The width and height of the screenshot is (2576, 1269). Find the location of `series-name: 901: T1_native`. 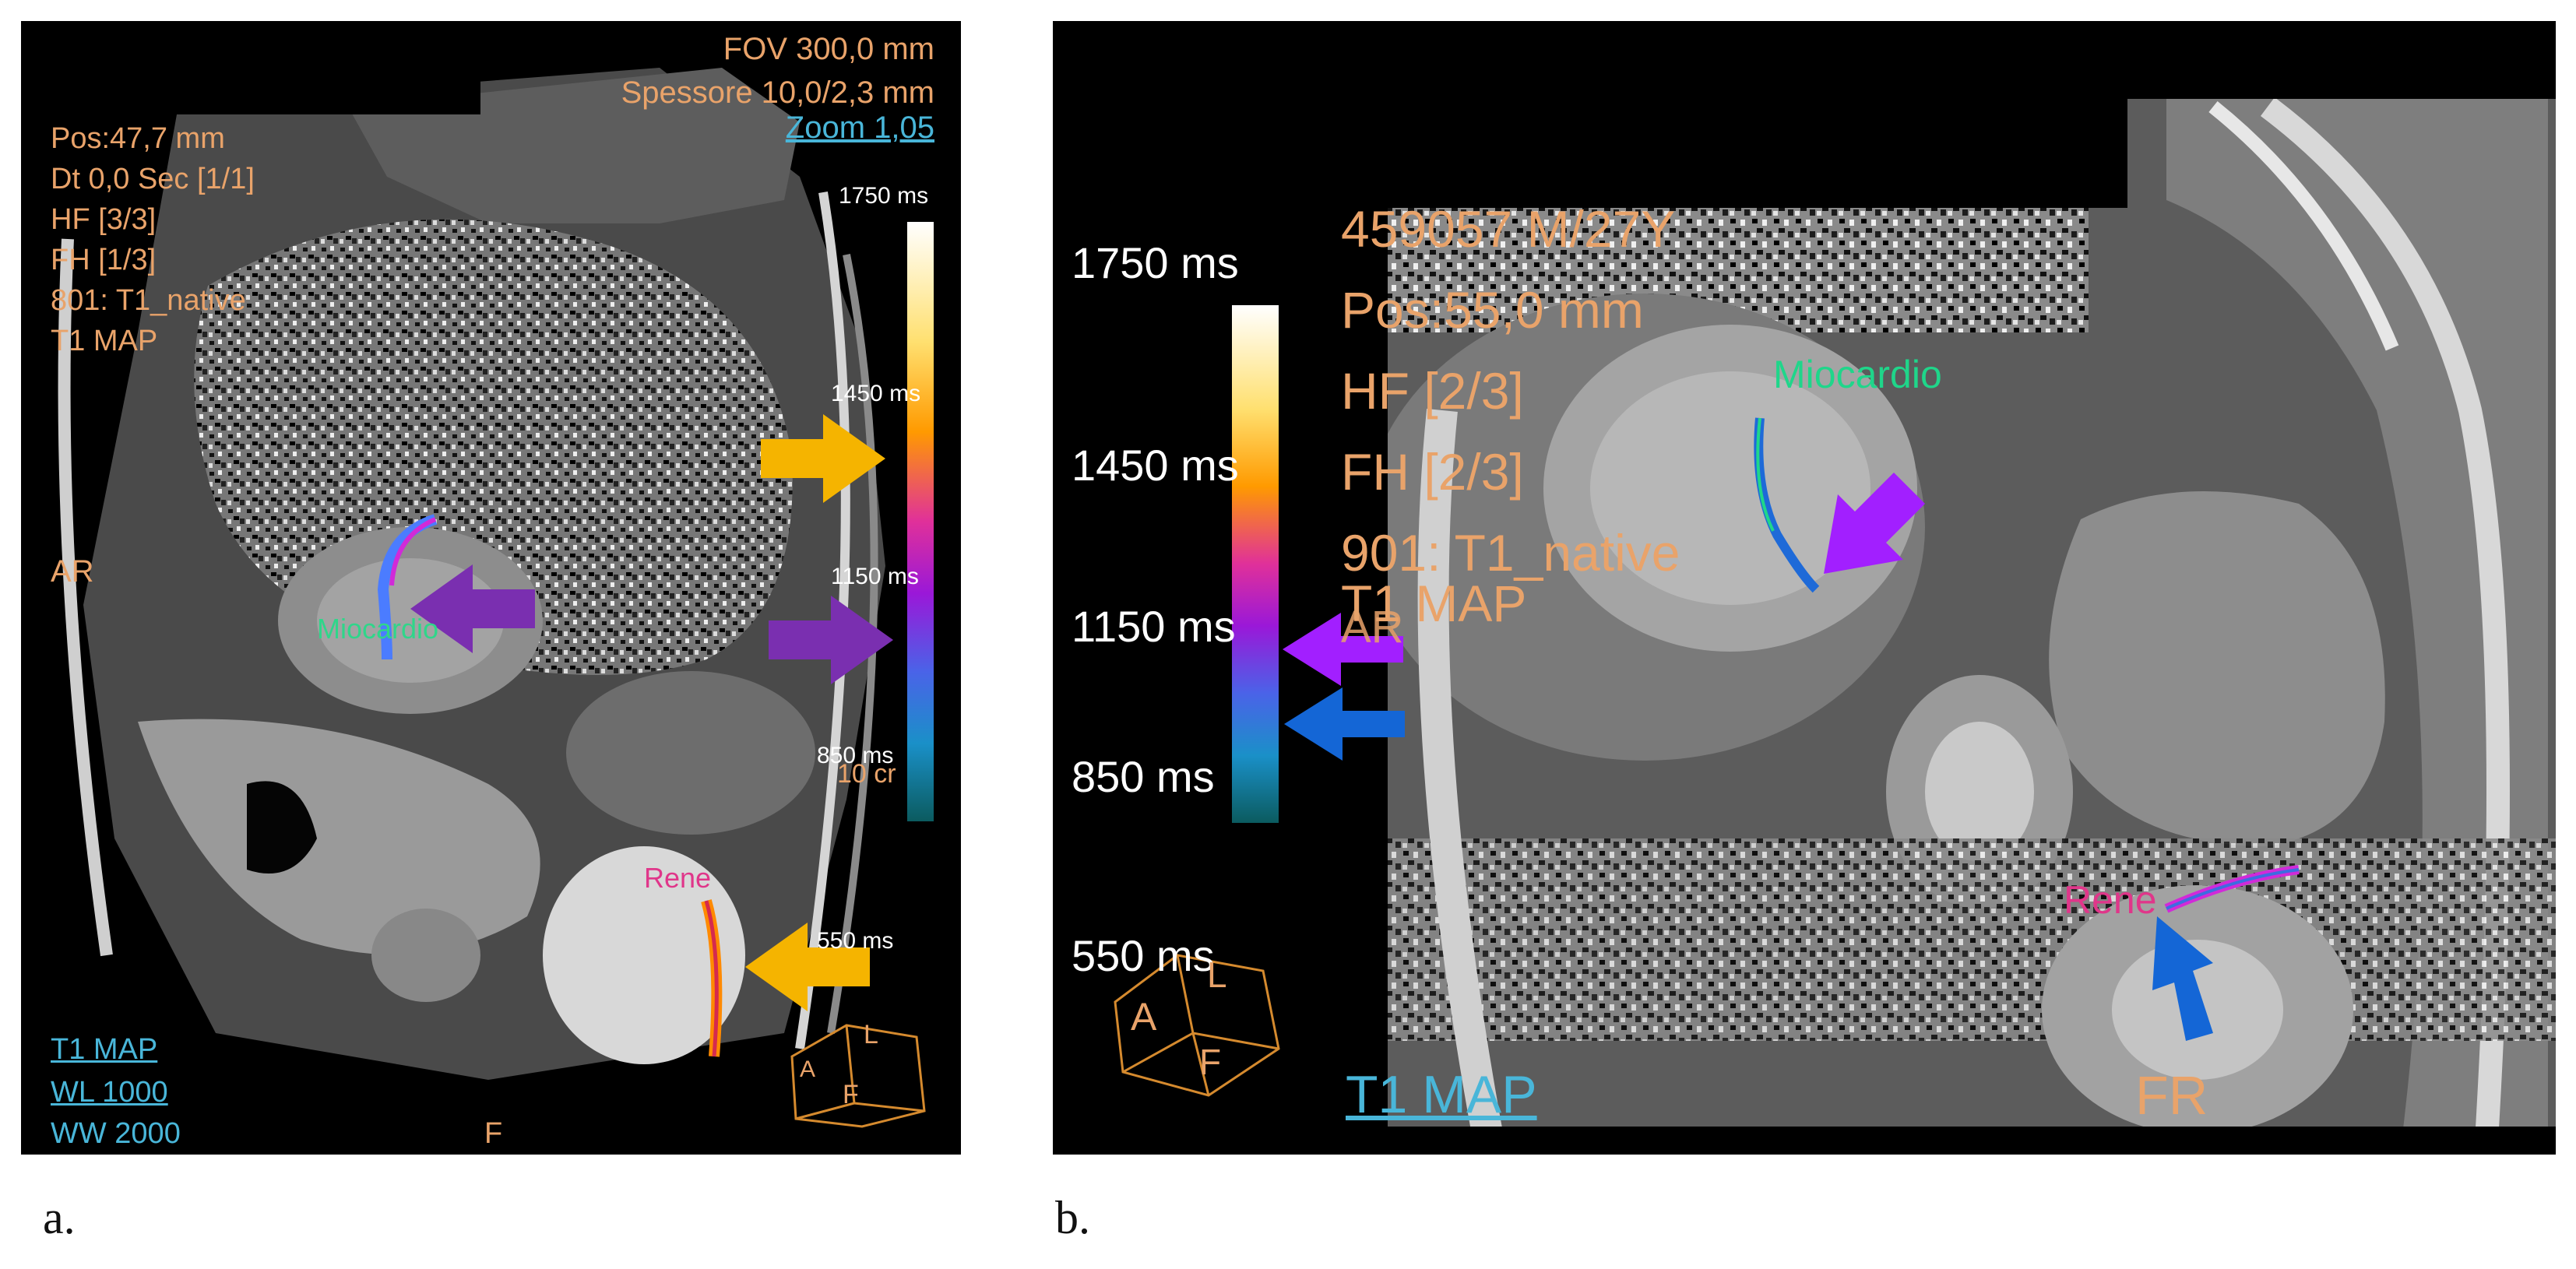

series-name: 901: T1_native is located at coordinates (1510, 553).